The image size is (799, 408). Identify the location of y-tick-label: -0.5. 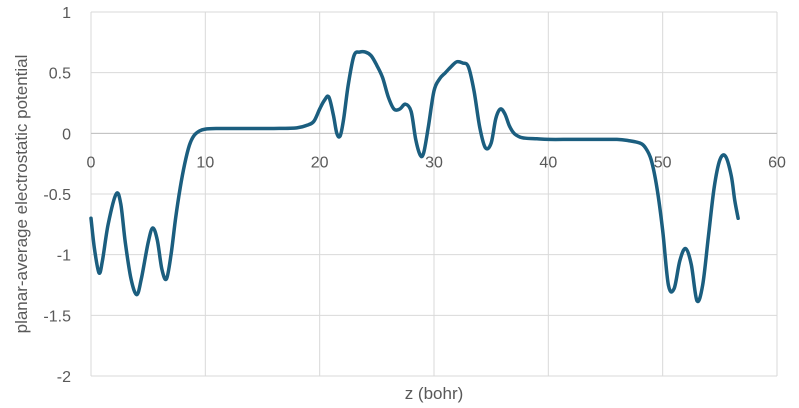
(57, 195).